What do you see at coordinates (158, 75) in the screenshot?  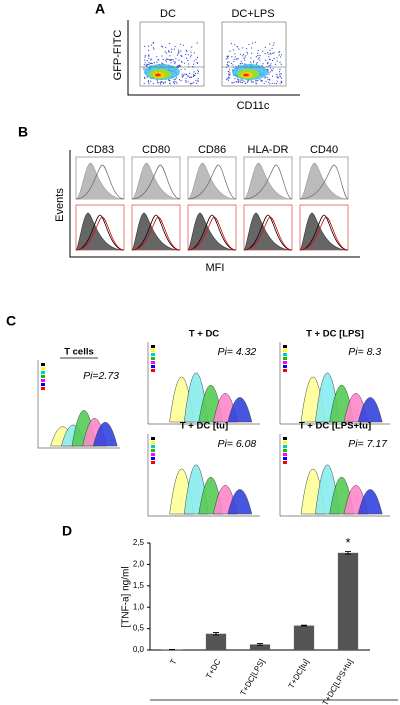 I see `density` at bounding box center [158, 75].